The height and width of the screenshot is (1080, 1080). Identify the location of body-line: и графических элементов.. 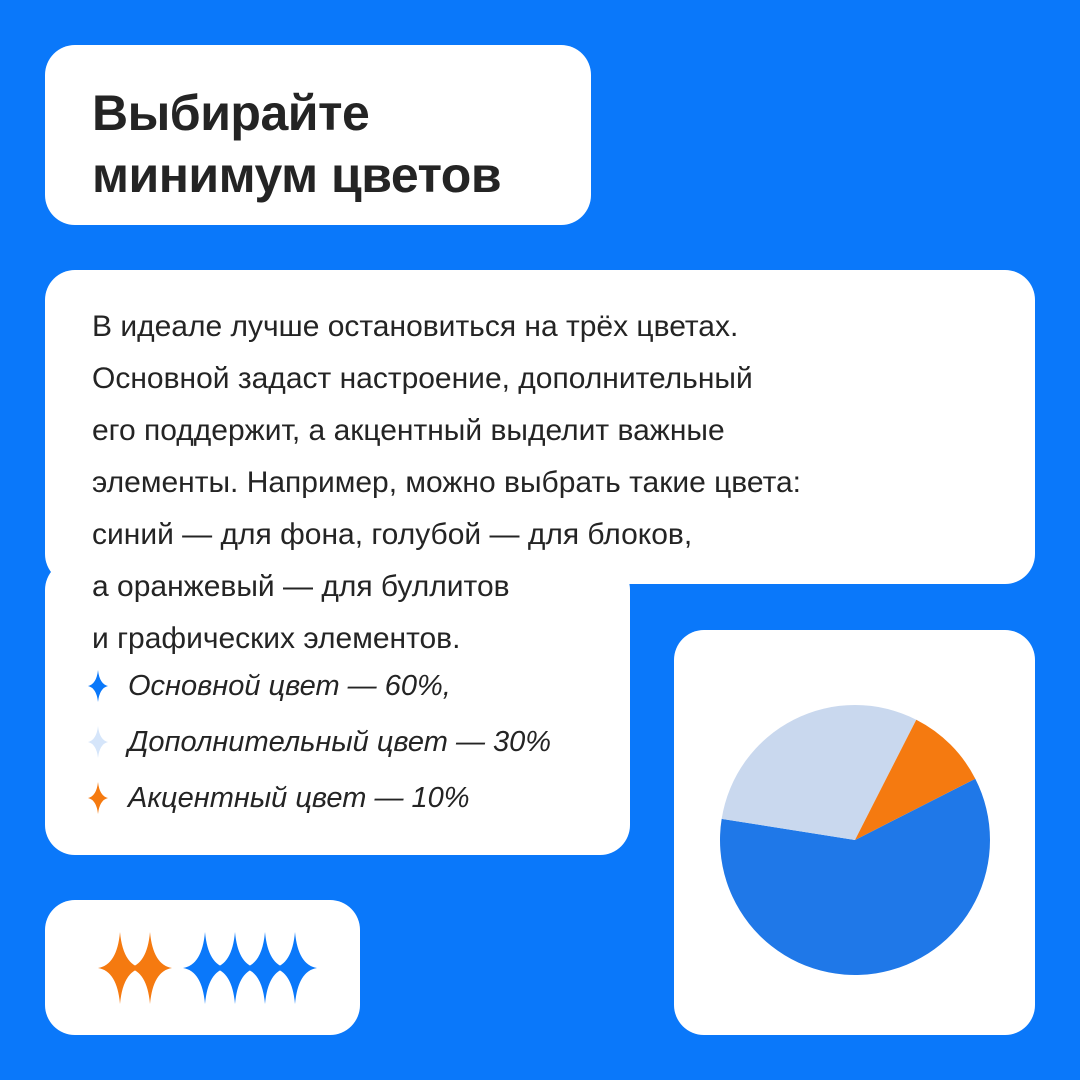
(276, 638).